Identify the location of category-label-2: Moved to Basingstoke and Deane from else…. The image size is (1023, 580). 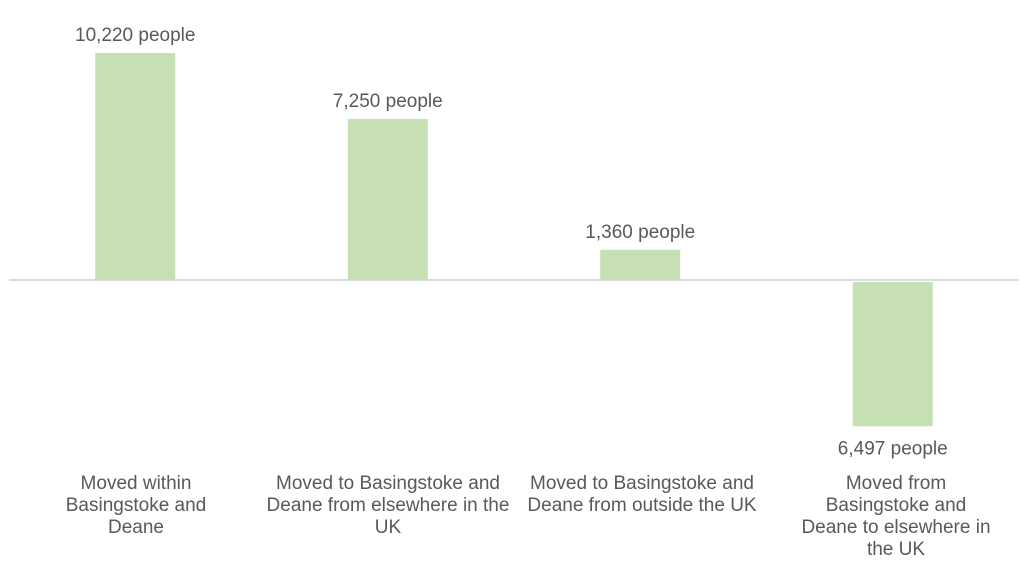
(388, 505).